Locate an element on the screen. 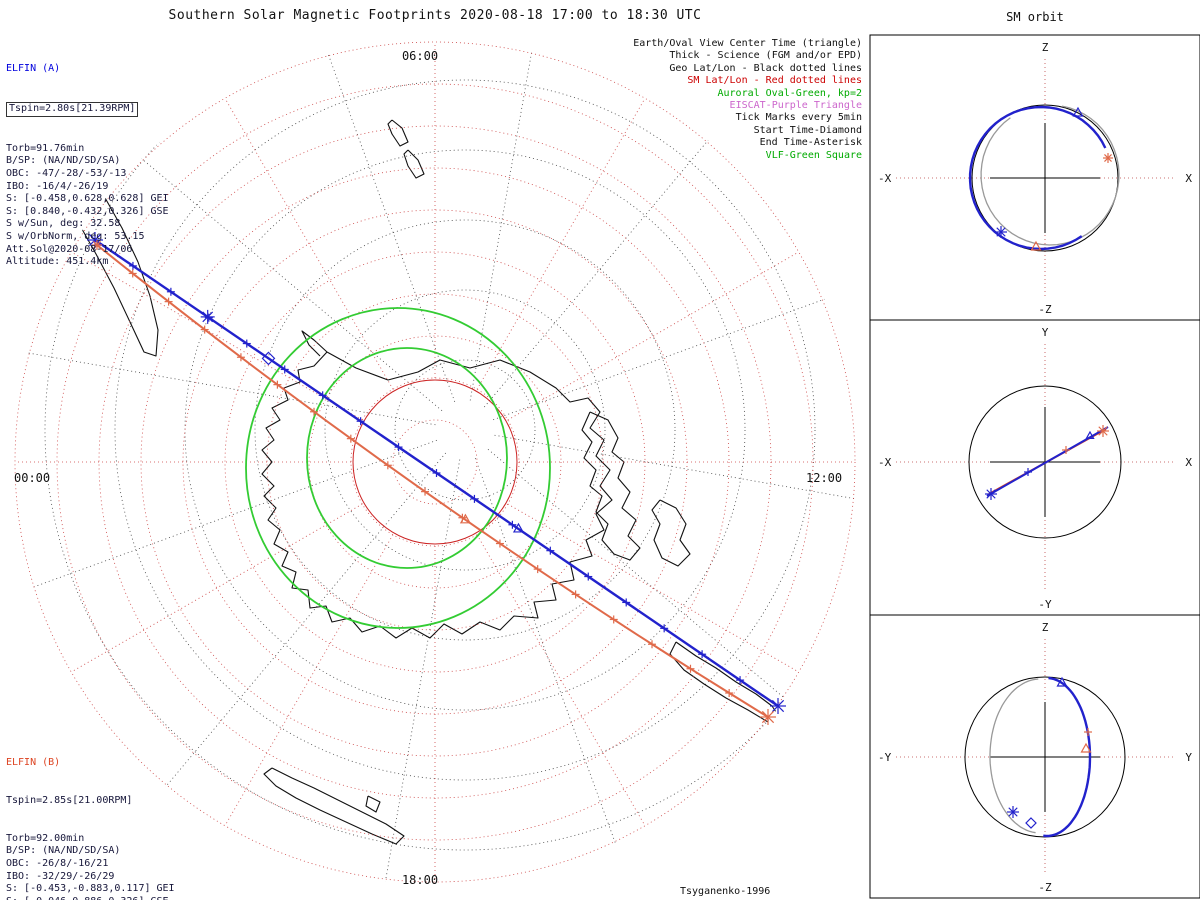 Image resolution: width=1200 pixels, height=900 pixels. legend-line: Thick - Science (FGM and/or EPD) is located at coordinates (765, 56).